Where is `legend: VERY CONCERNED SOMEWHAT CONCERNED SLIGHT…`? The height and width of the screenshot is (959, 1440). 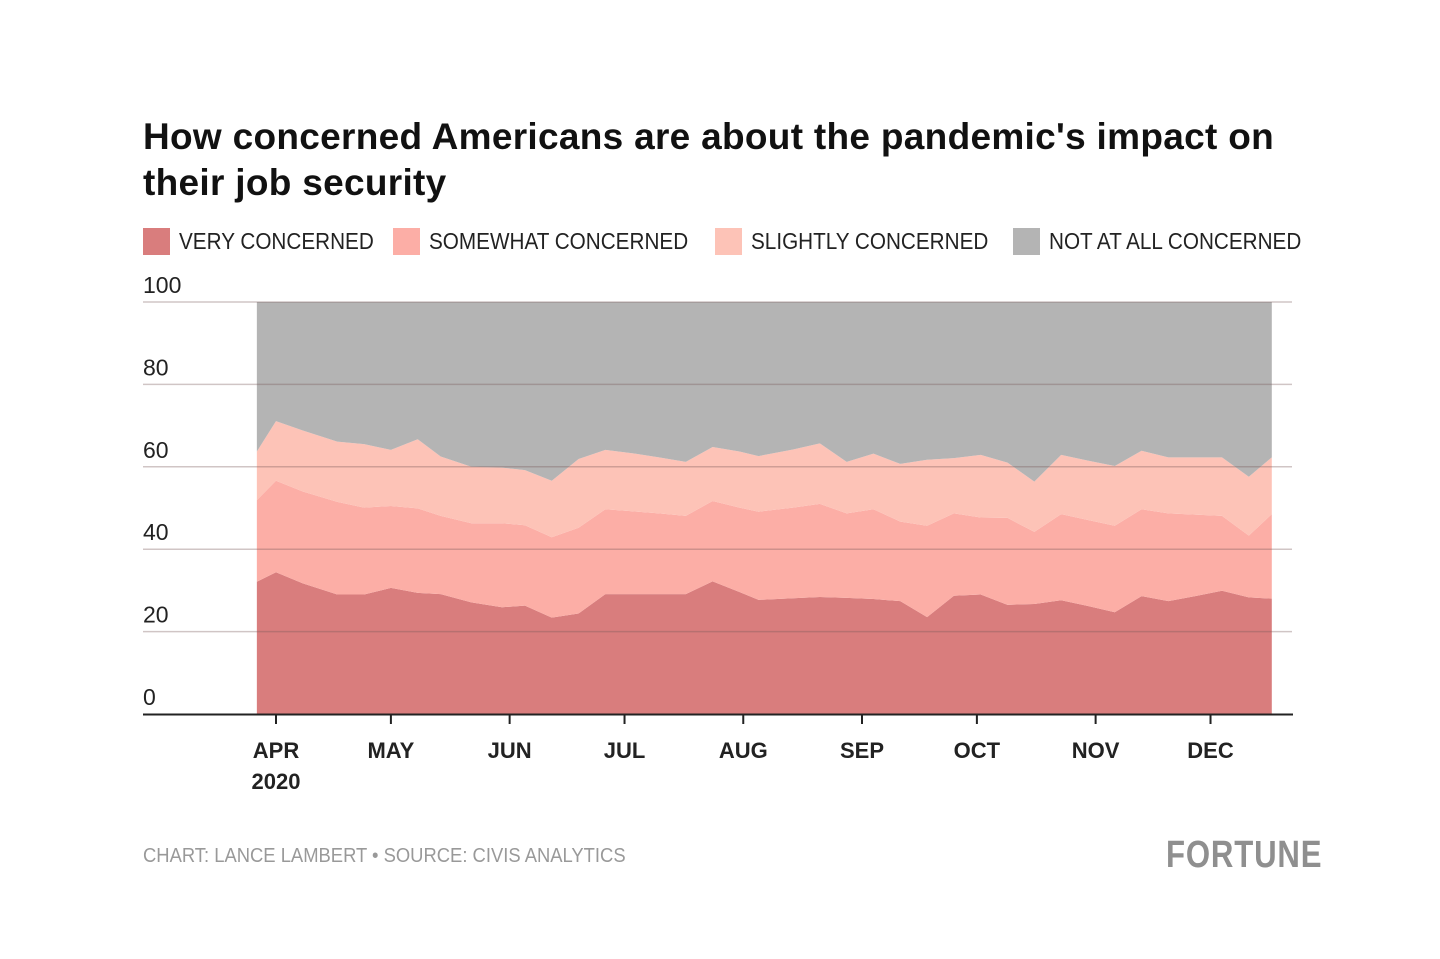
legend: VERY CONCERNED SOMEWHAT CONCERNED SLIGHT… is located at coordinates (735, 241).